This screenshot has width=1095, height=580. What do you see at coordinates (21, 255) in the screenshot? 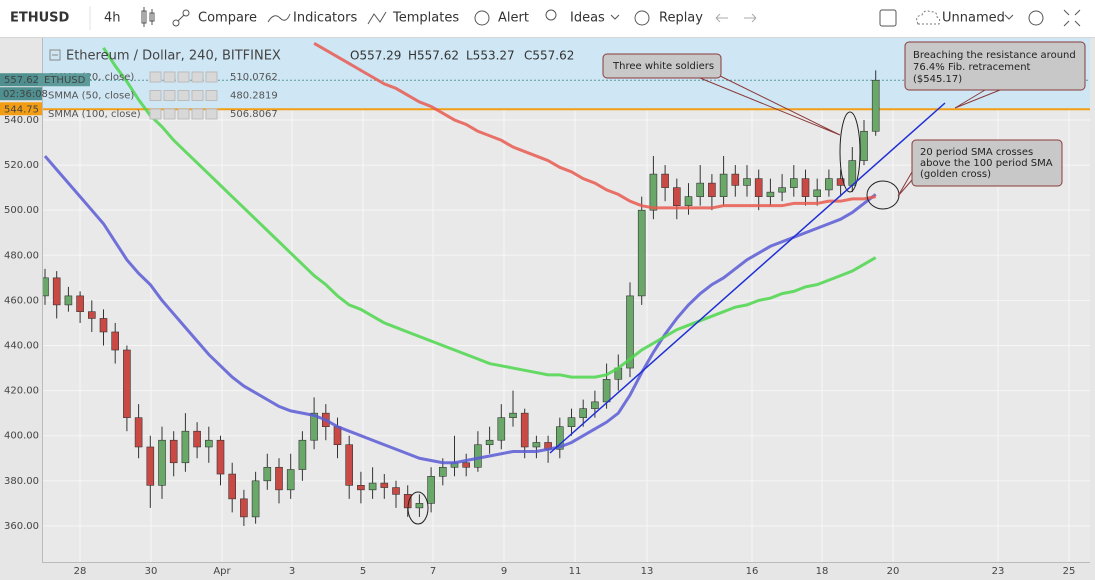
I see `y-tick-label: 480.00` at bounding box center [21, 255].